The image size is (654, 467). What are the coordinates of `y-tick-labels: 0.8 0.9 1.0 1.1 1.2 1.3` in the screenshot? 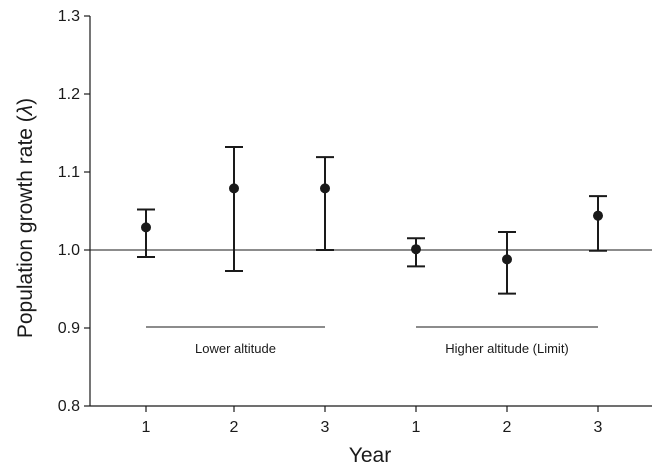 It's located at (69, 211).